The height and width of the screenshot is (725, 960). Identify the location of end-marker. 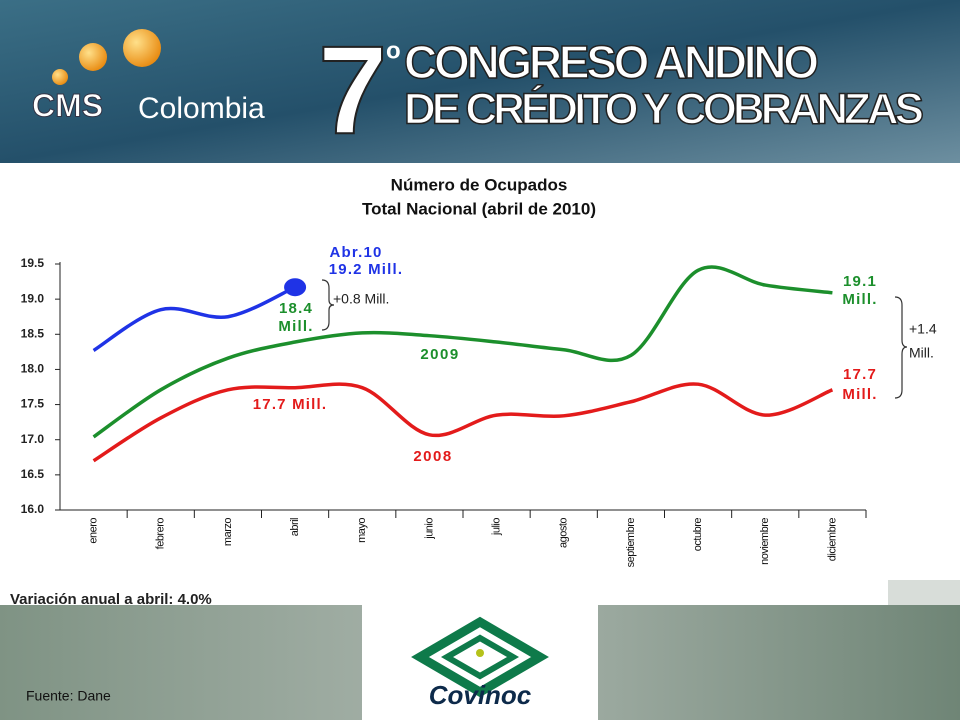
(295, 287).